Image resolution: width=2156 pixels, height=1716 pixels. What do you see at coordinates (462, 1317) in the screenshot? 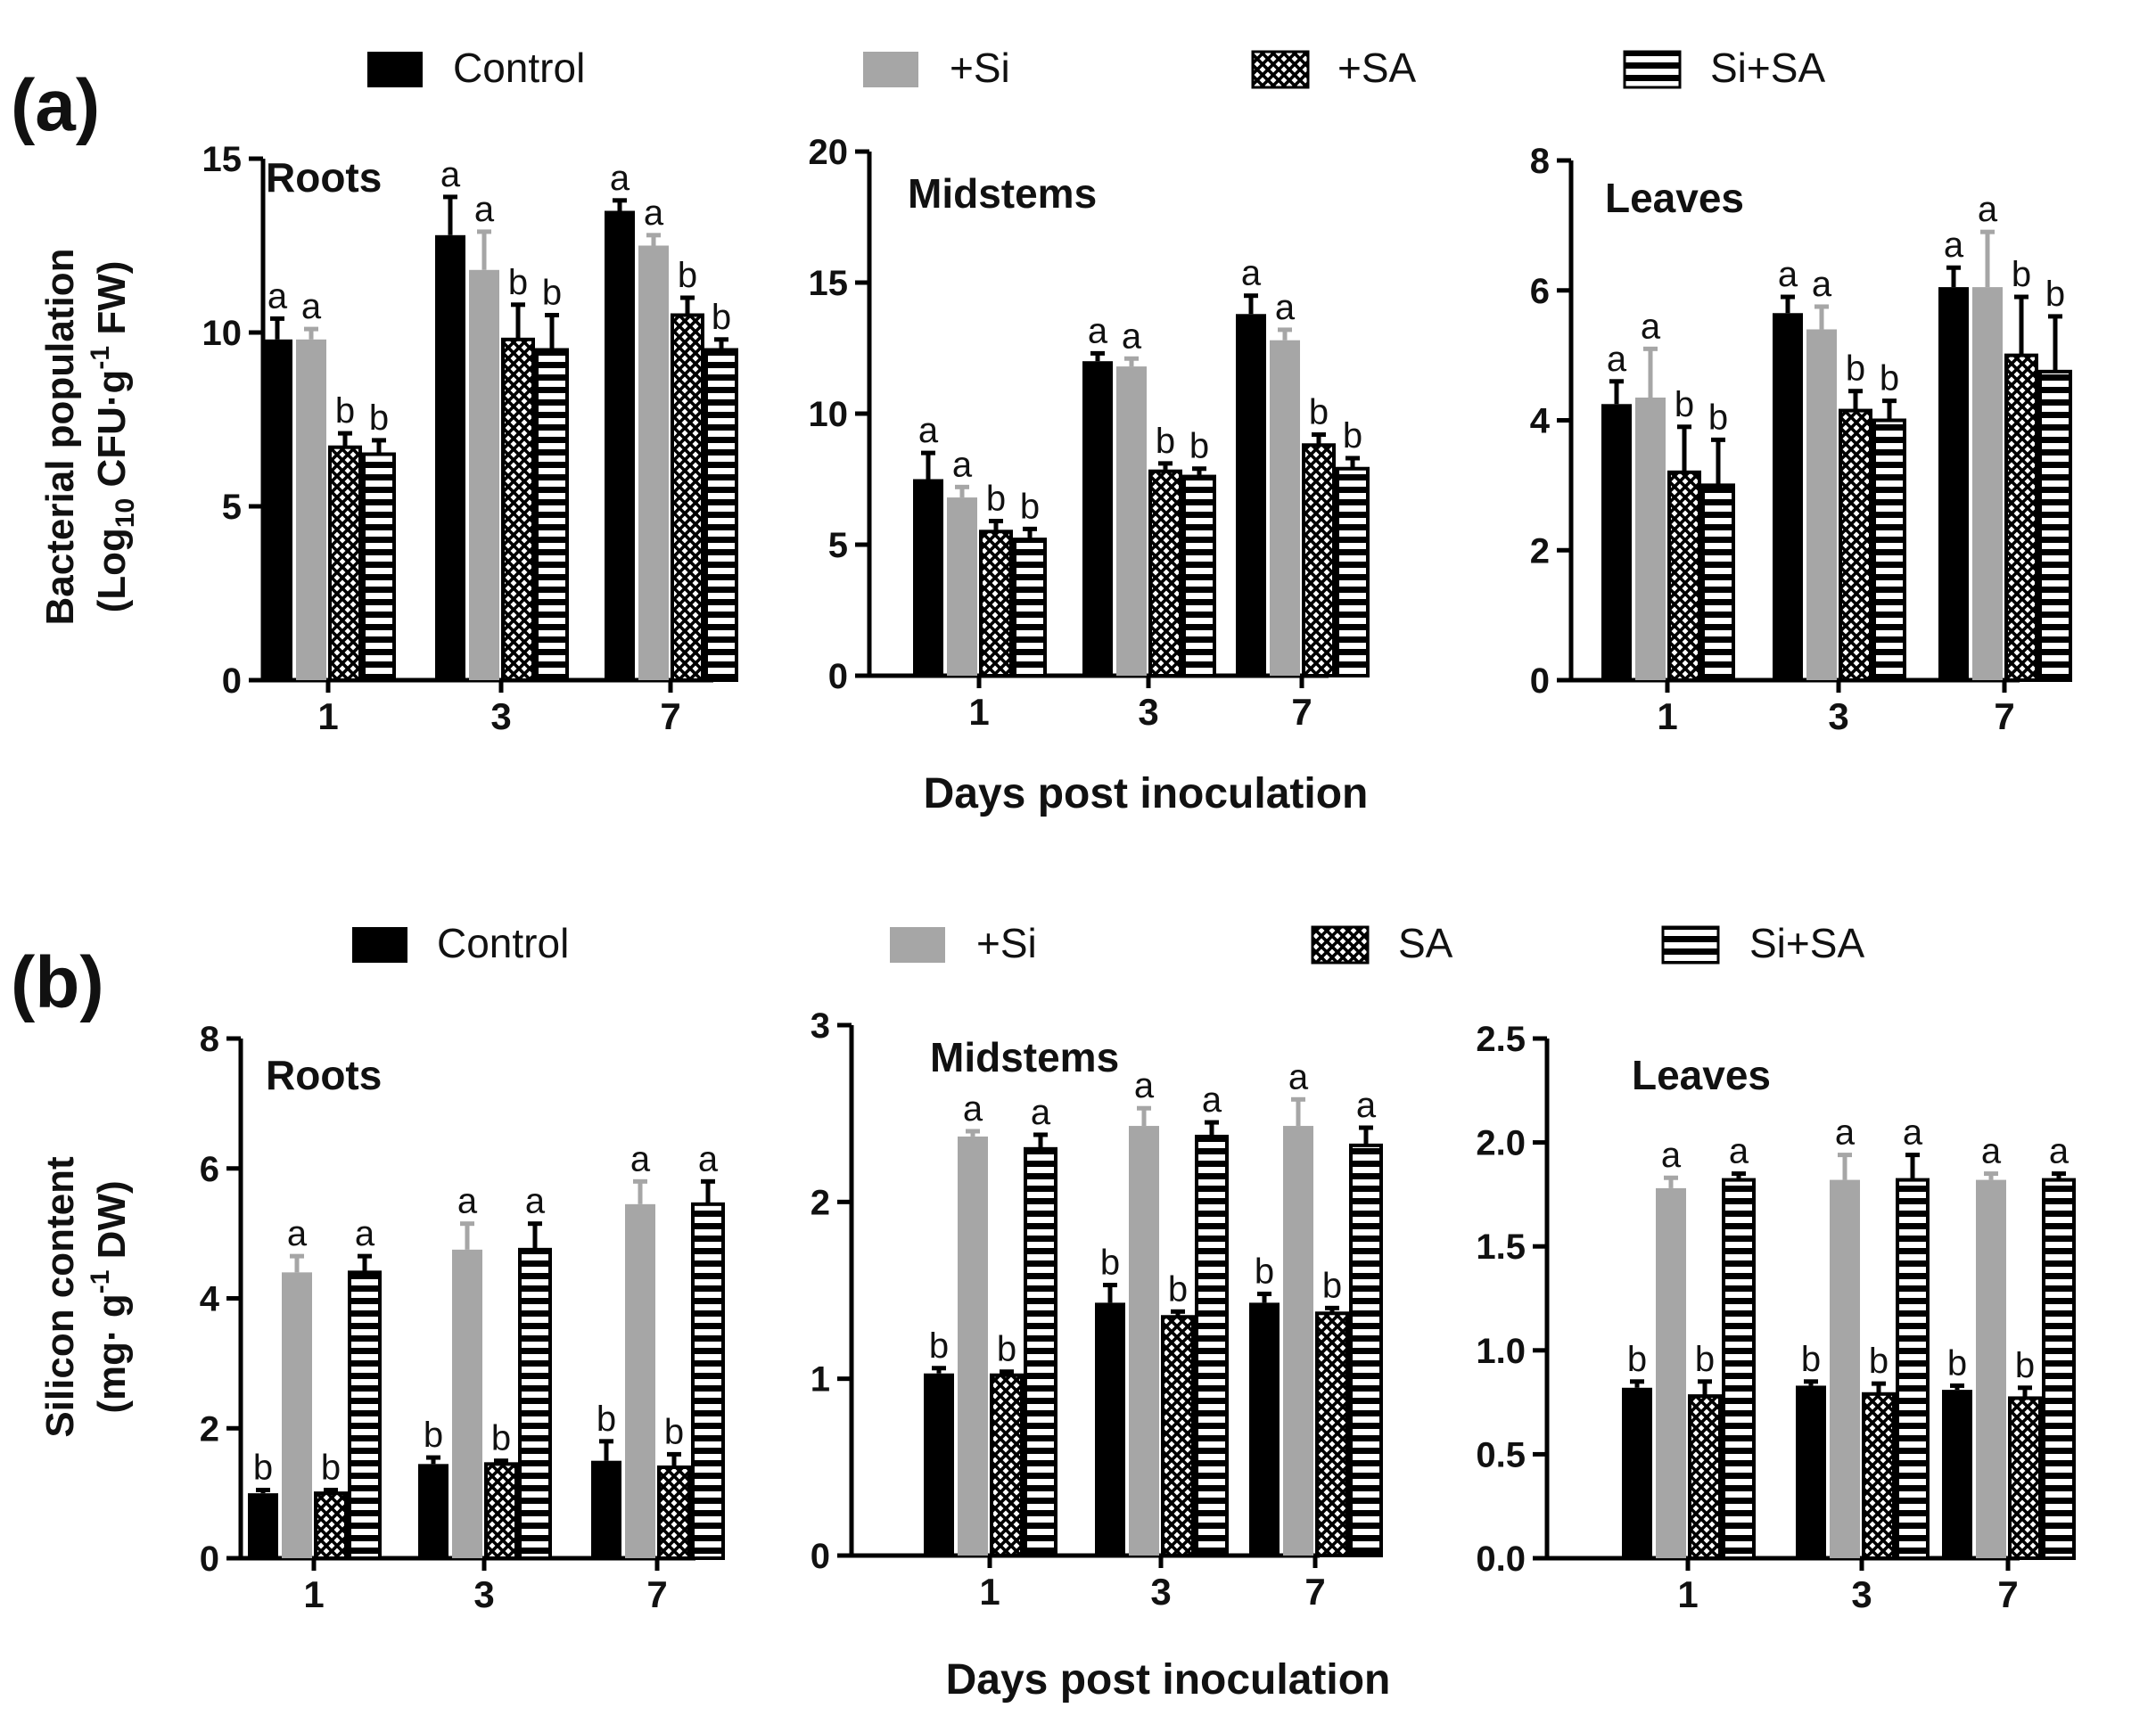
I see `subplot-b-roots: Roots 0 2 4 6 8 1 b a b a 3 b a b a 7 b a b a` at bounding box center [462, 1317].